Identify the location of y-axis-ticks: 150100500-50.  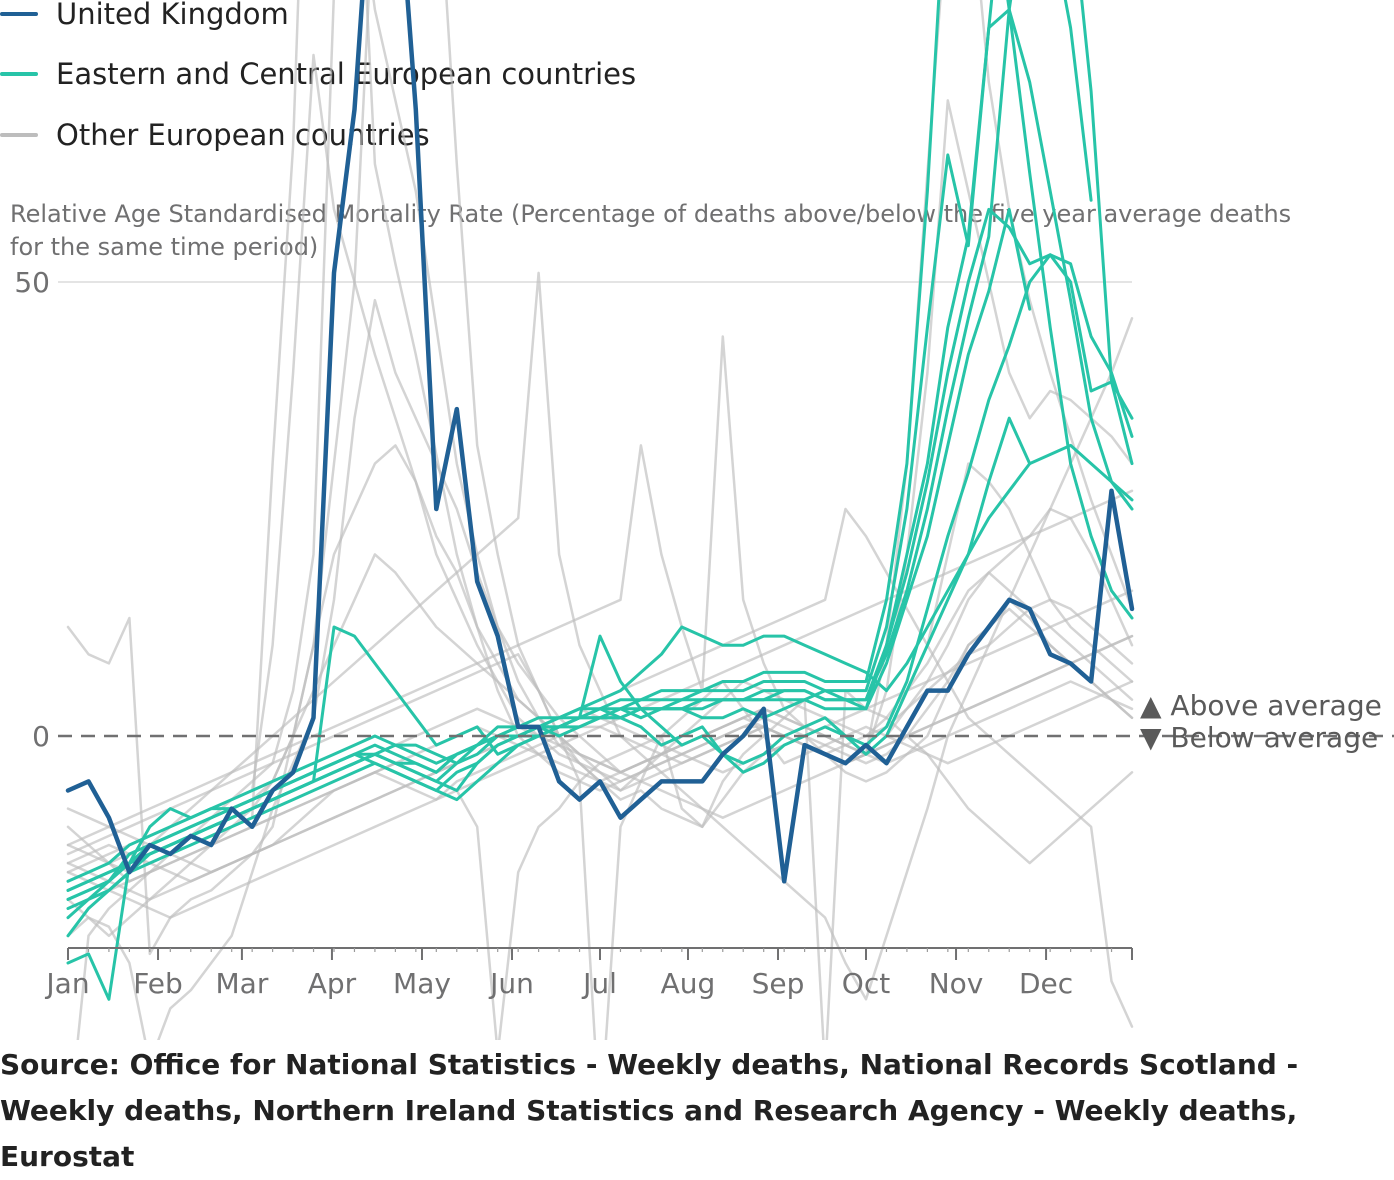
(32, 509).